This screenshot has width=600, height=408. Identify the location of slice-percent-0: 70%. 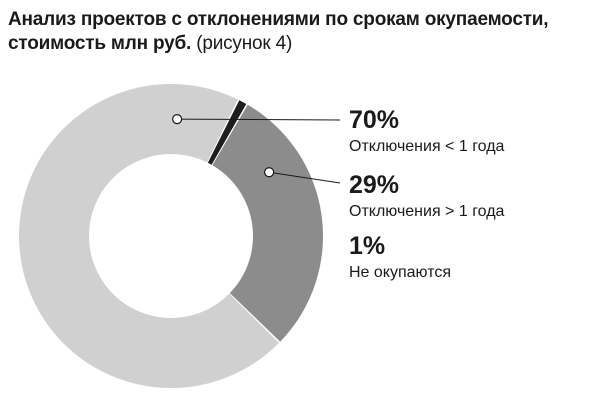
(374, 120).